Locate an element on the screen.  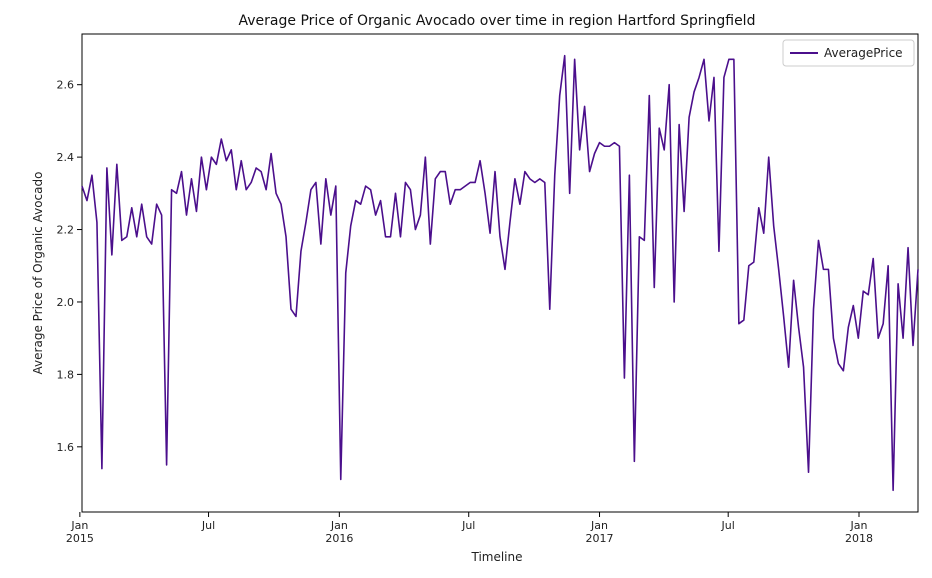
x-tick-year-label: 2018 is located at coordinates (859, 538).